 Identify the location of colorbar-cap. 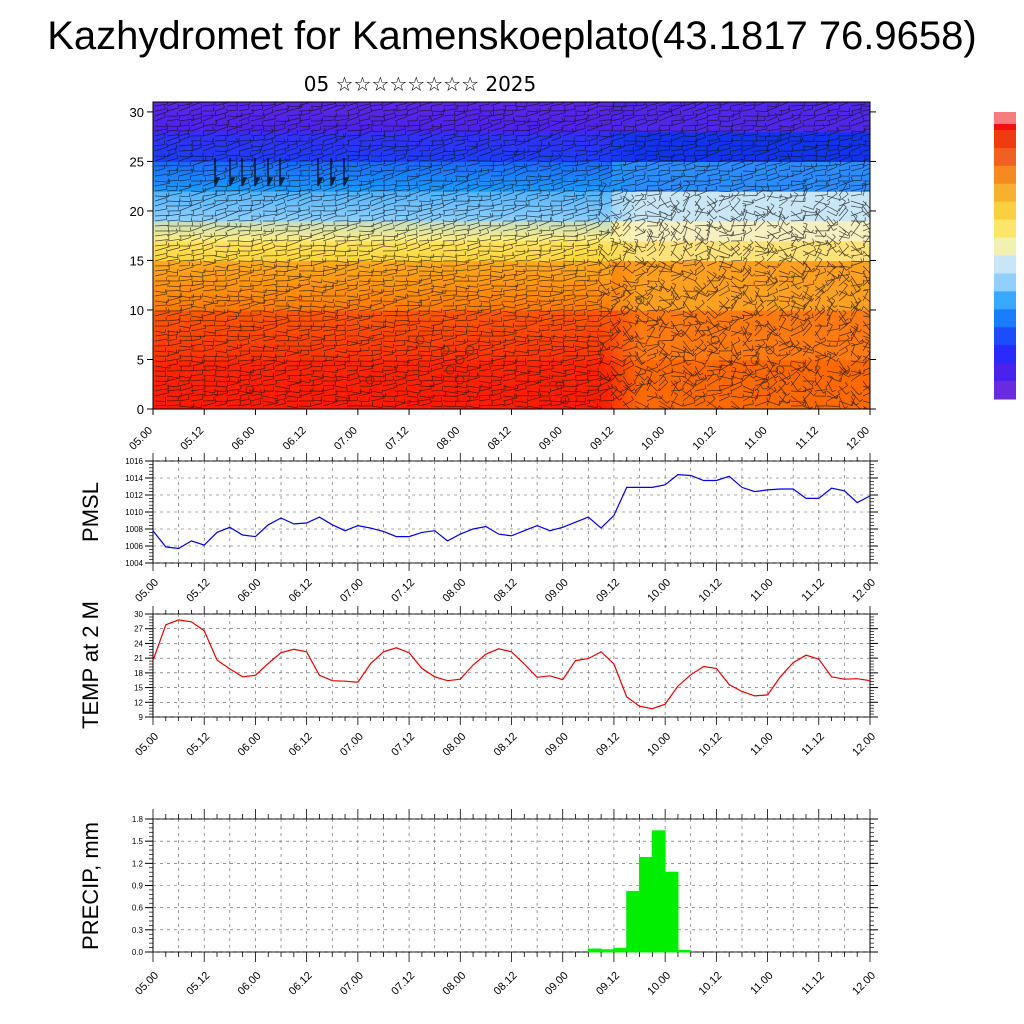
(1005, 118).